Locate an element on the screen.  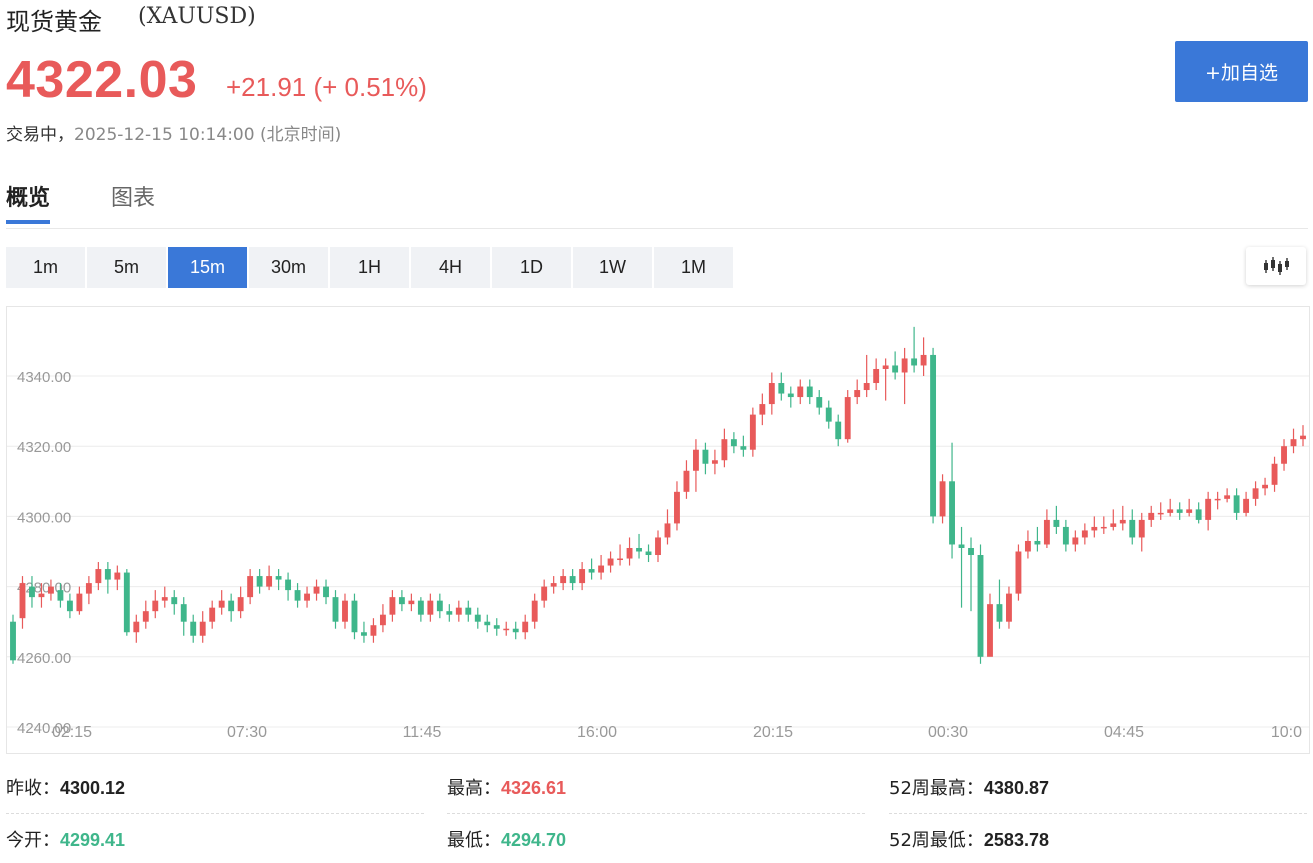
stat-52w-high: 52周最高：4380.87 is located at coordinates (969, 787).